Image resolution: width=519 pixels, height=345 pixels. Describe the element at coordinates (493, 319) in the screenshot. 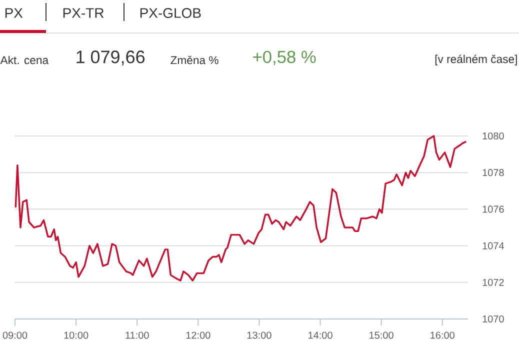

I see `y-tick-label: 1070` at that location.